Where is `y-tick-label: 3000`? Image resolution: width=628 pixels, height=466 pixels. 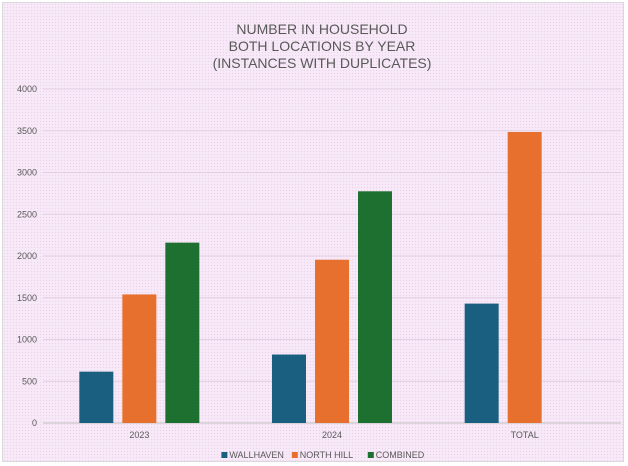 y-tick-label: 3000 is located at coordinates (27, 173).